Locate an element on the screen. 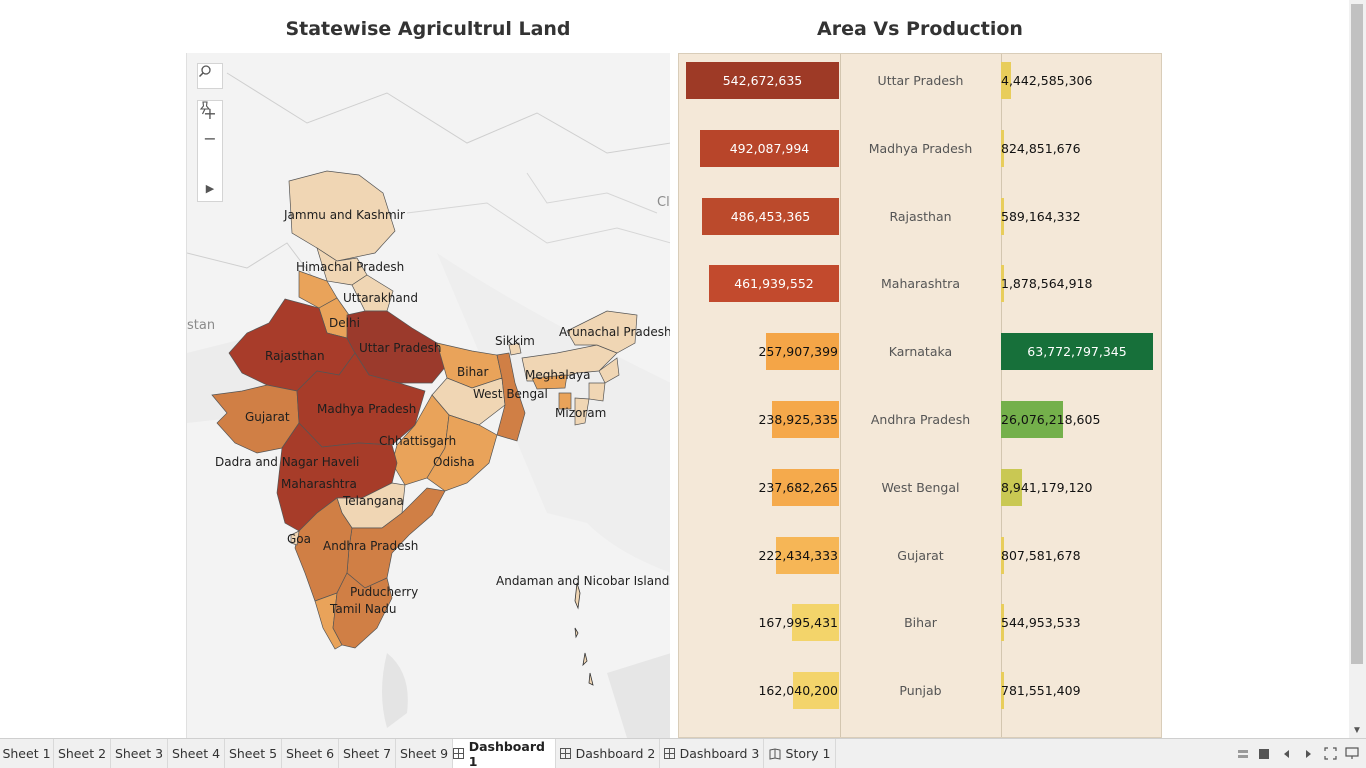  map-search-button is located at coordinates (210, 76).